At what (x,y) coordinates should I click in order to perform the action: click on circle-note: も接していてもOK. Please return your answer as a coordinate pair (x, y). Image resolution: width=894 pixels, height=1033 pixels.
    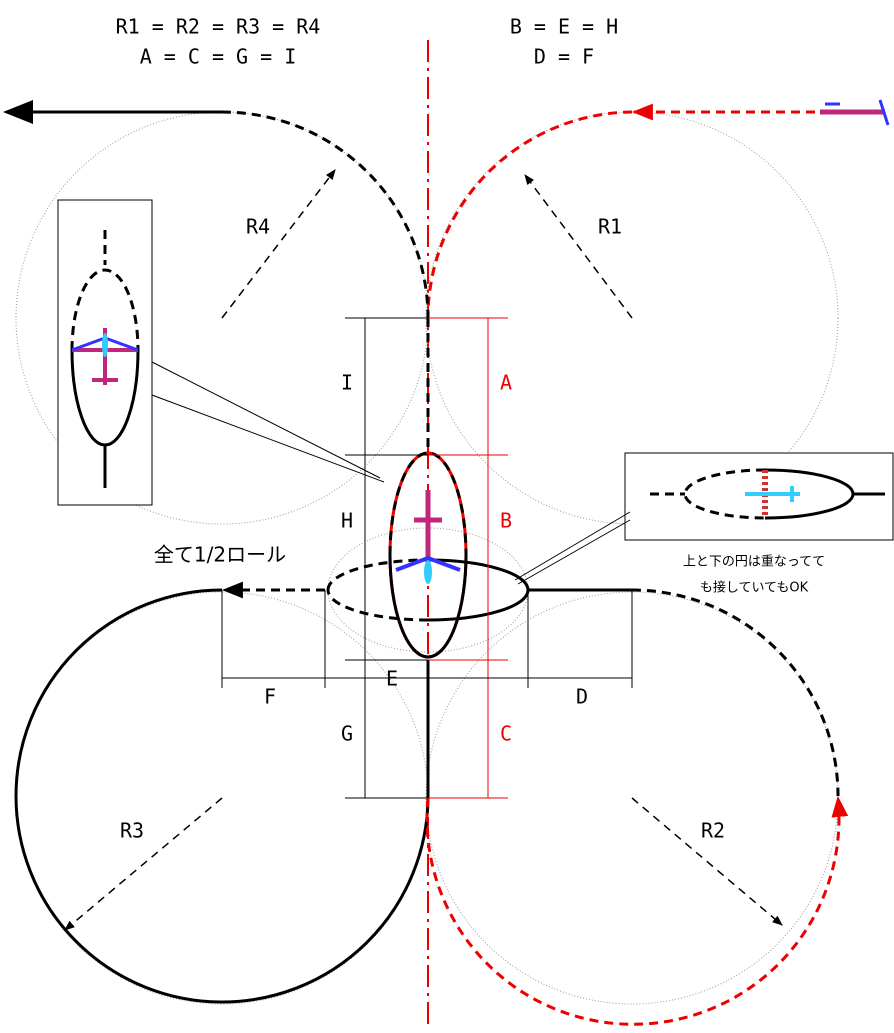
    Looking at the image, I should click on (754, 588).